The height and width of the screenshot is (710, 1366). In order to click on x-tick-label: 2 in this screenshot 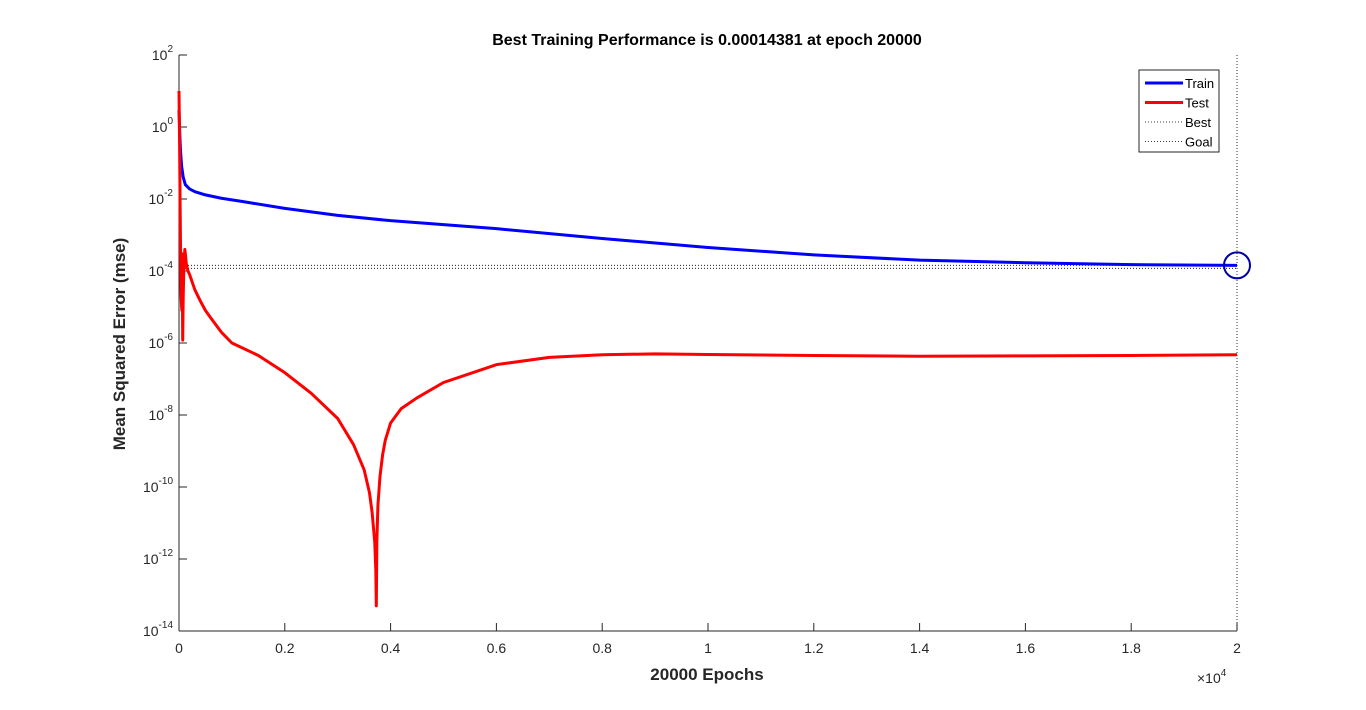, I will do `click(1237, 648)`.